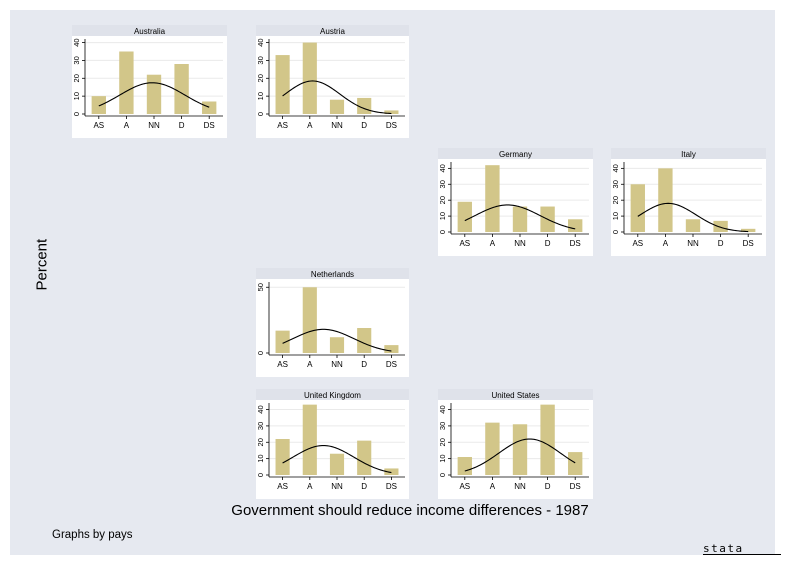 This screenshot has width=785, height=563. I want to click on panel-netherlands: Netherlands 0 50 AS A NN D DS, so click(332, 322).